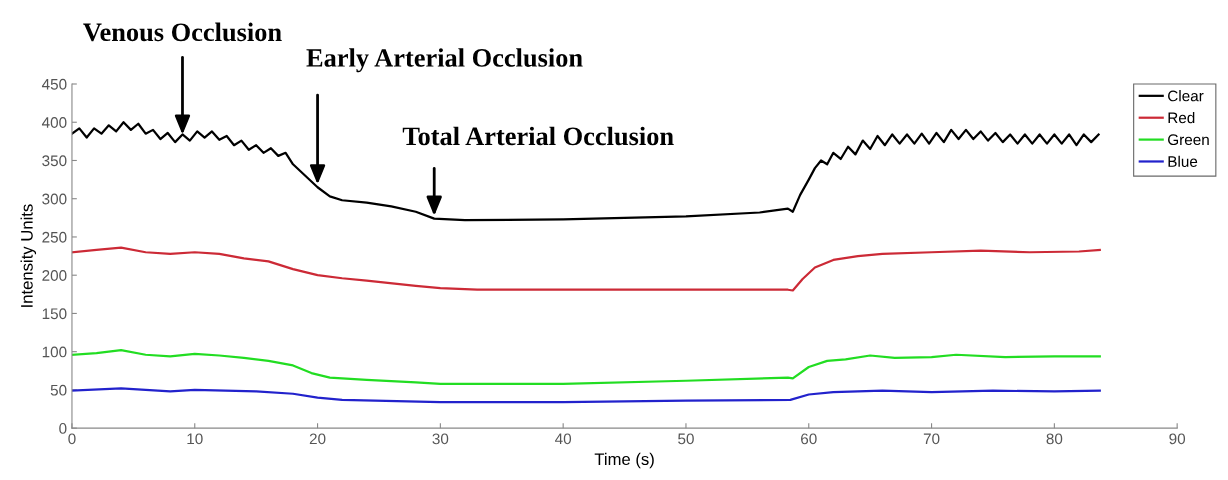 This screenshot has width=1228, height=480. What do you see at coordinates (54, 122) in the screenshot?
I see `y-tick-label: 400` at bounding box center [54, 122].